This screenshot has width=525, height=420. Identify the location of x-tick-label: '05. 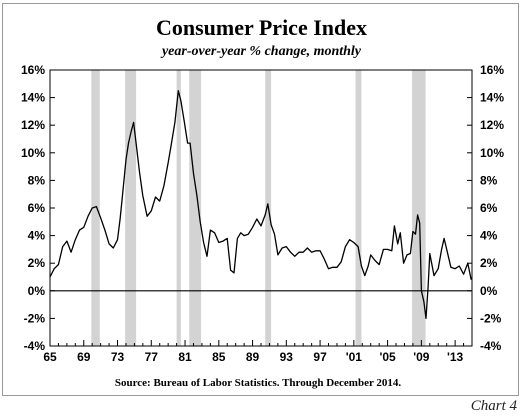
(387, 357).